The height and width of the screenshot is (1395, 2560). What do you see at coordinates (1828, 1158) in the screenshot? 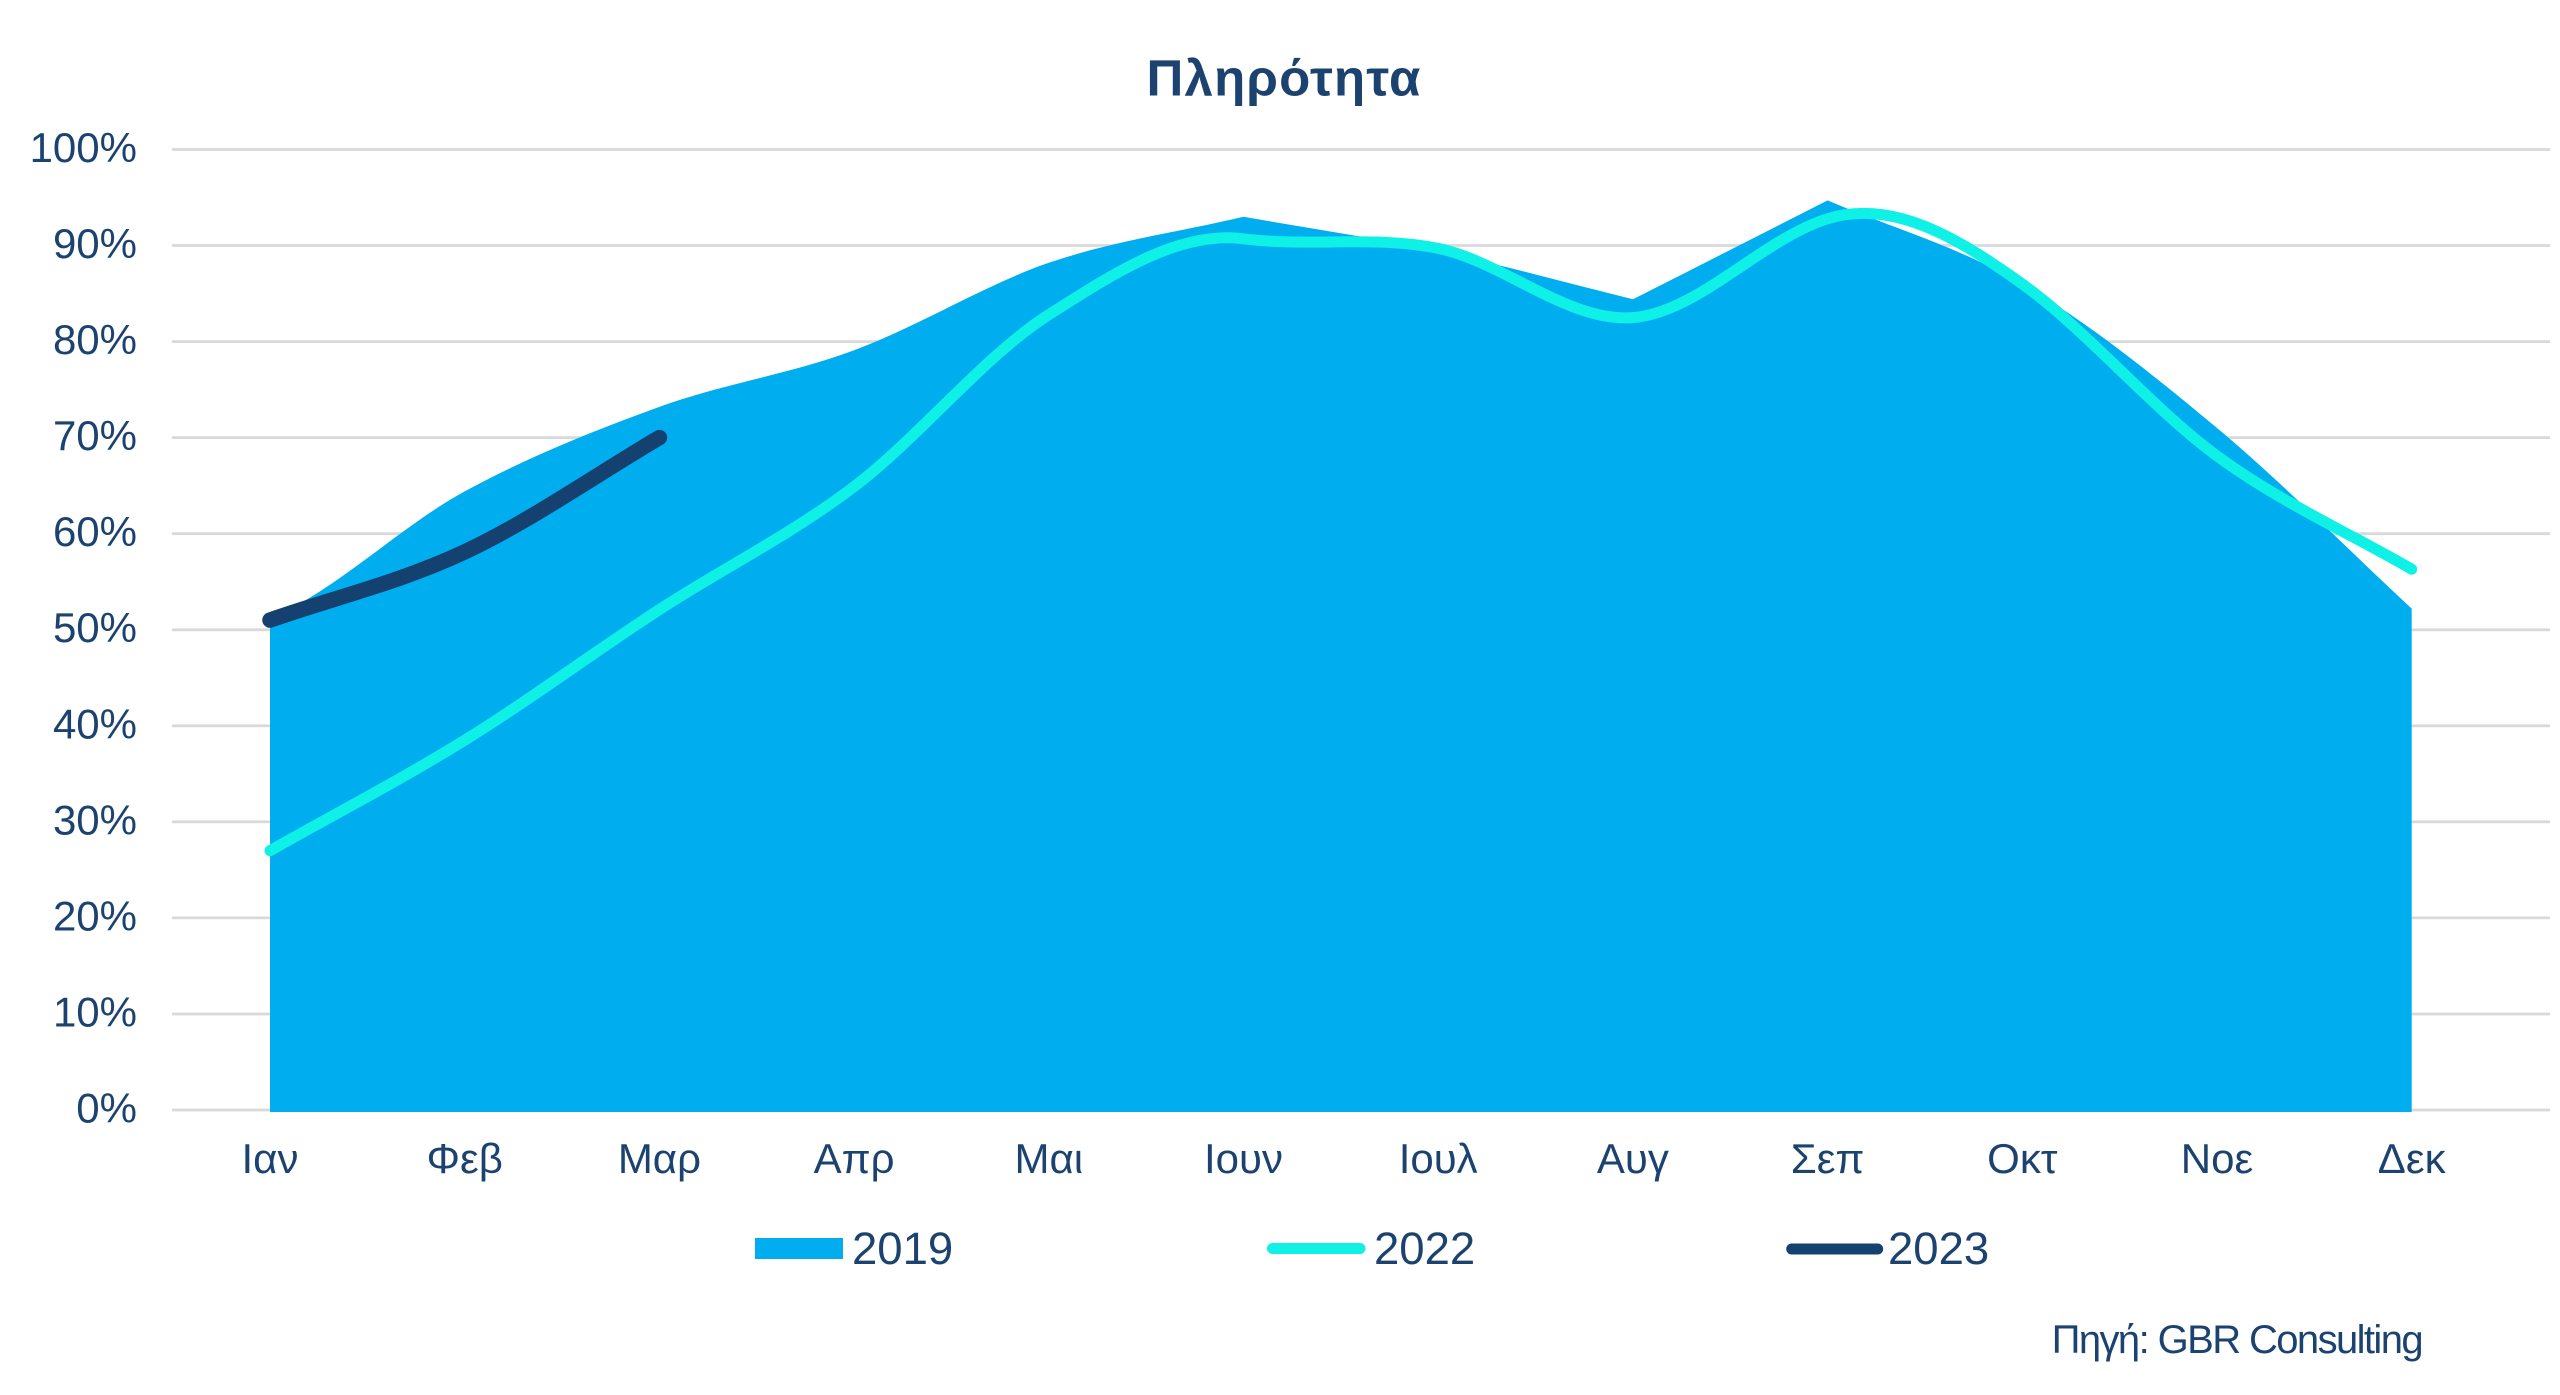
I see `svg-text: Σεπ` at bounding box center [1828, 1158].